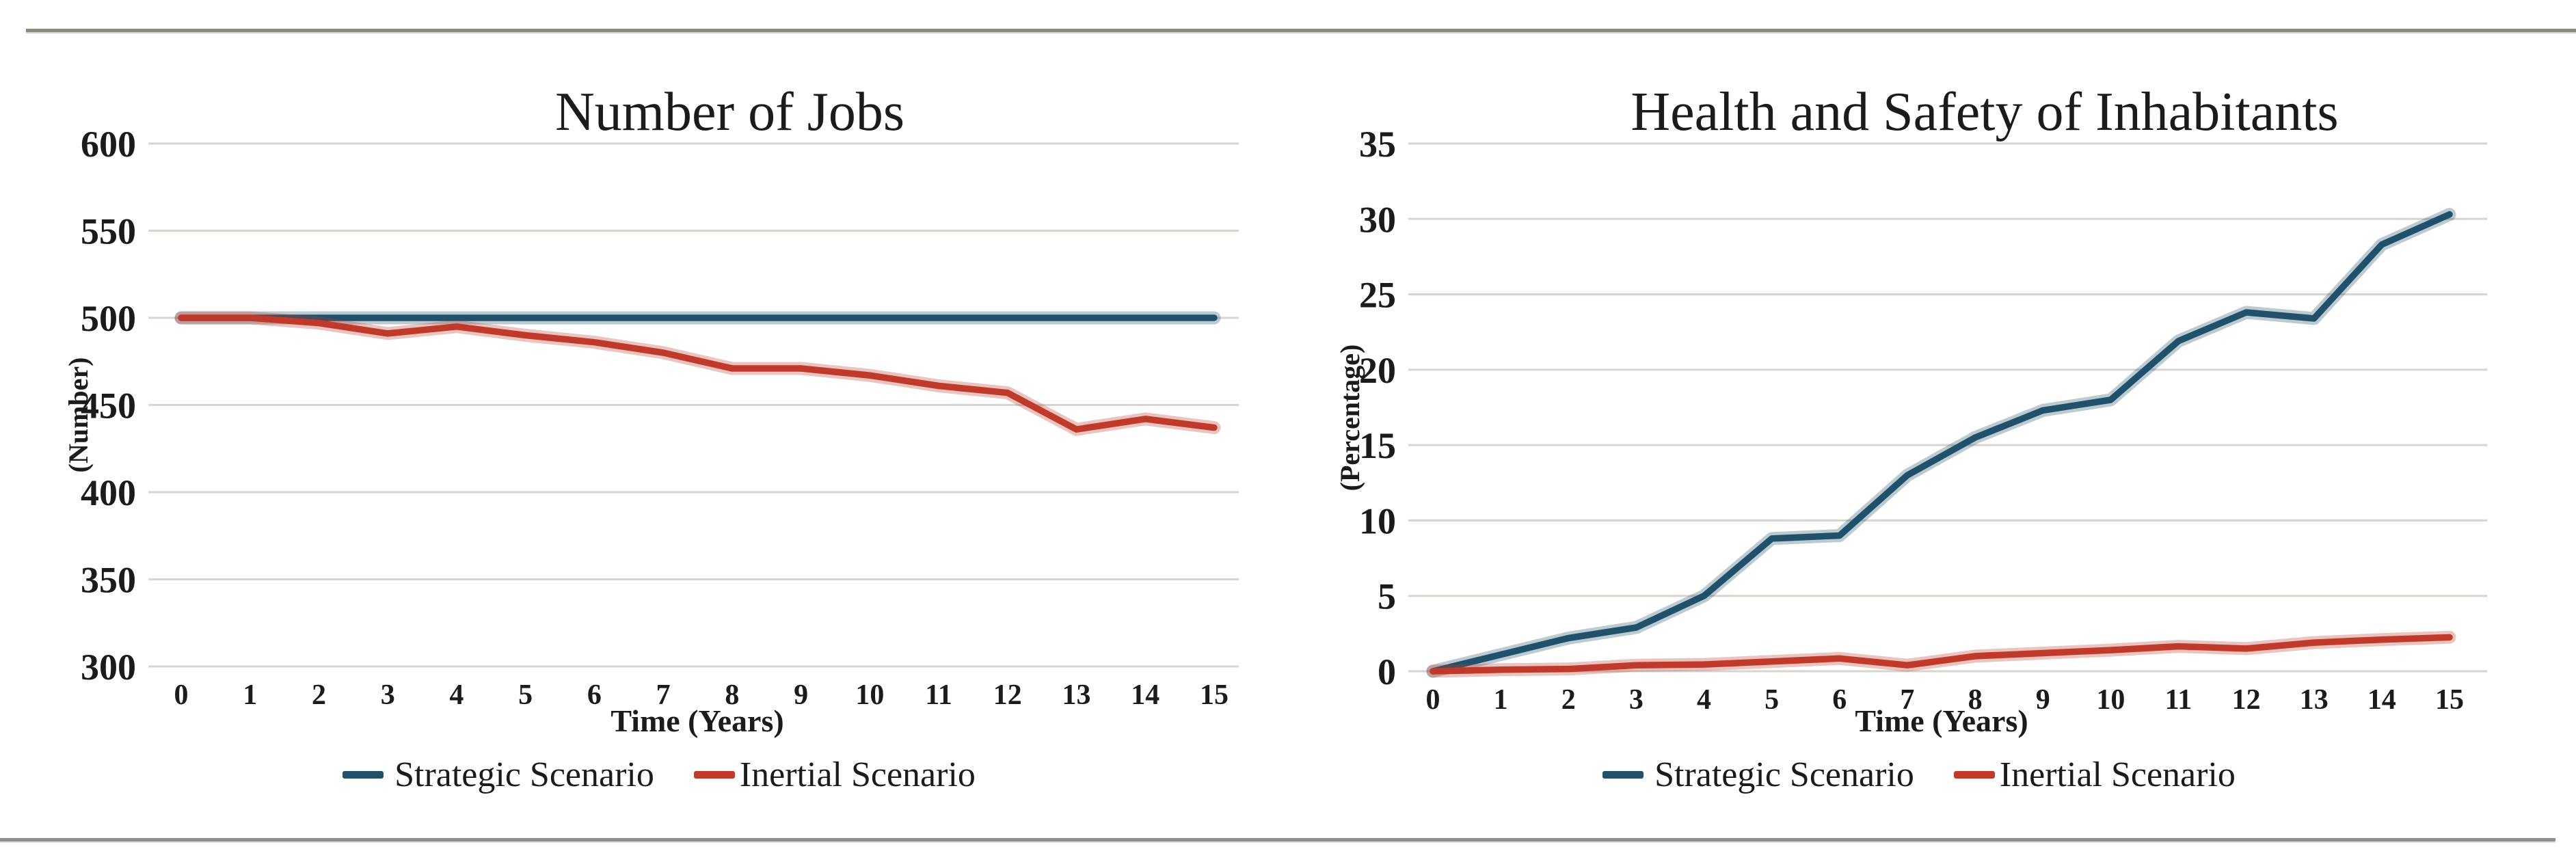 Image resolution: width=2576 pixels, height=864 pixels. What do you see at coordinates (729, 112) in the screenshot?
I see `chart-title: Number of Jobs` at bounding box center [729, 112].